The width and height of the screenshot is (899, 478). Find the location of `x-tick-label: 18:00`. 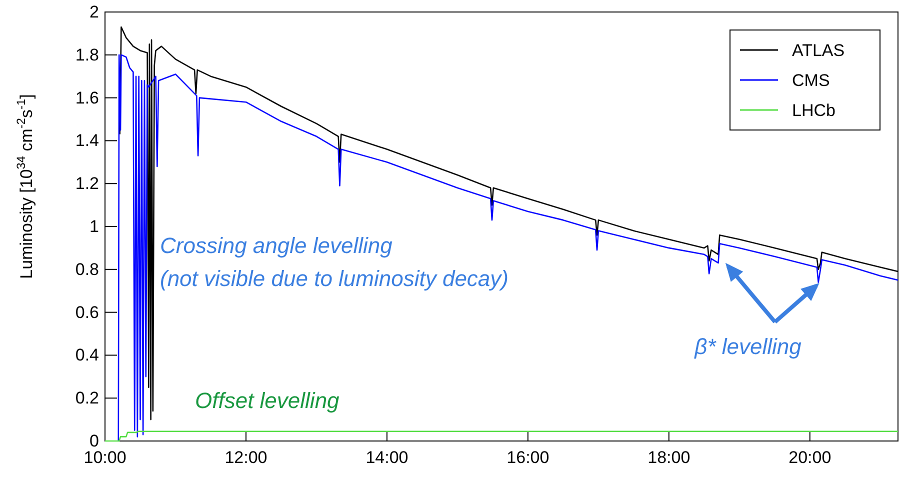

x-tick-label: 18:00 is located at coordinates (669, 458).